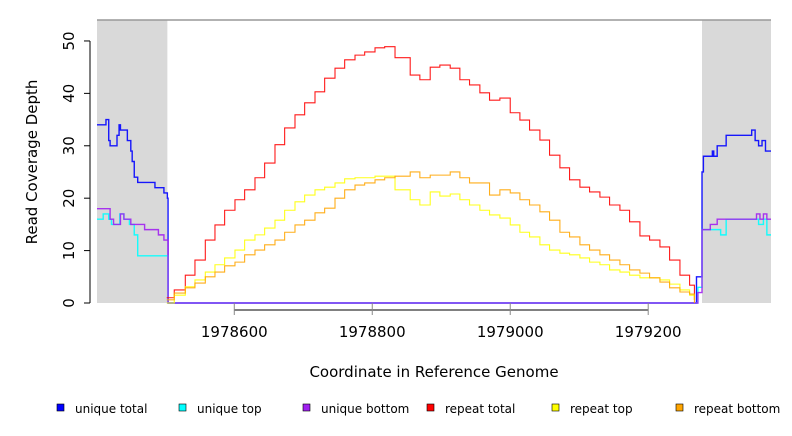  I want to click on x-tick-label: 1978800, so click(372, 332).